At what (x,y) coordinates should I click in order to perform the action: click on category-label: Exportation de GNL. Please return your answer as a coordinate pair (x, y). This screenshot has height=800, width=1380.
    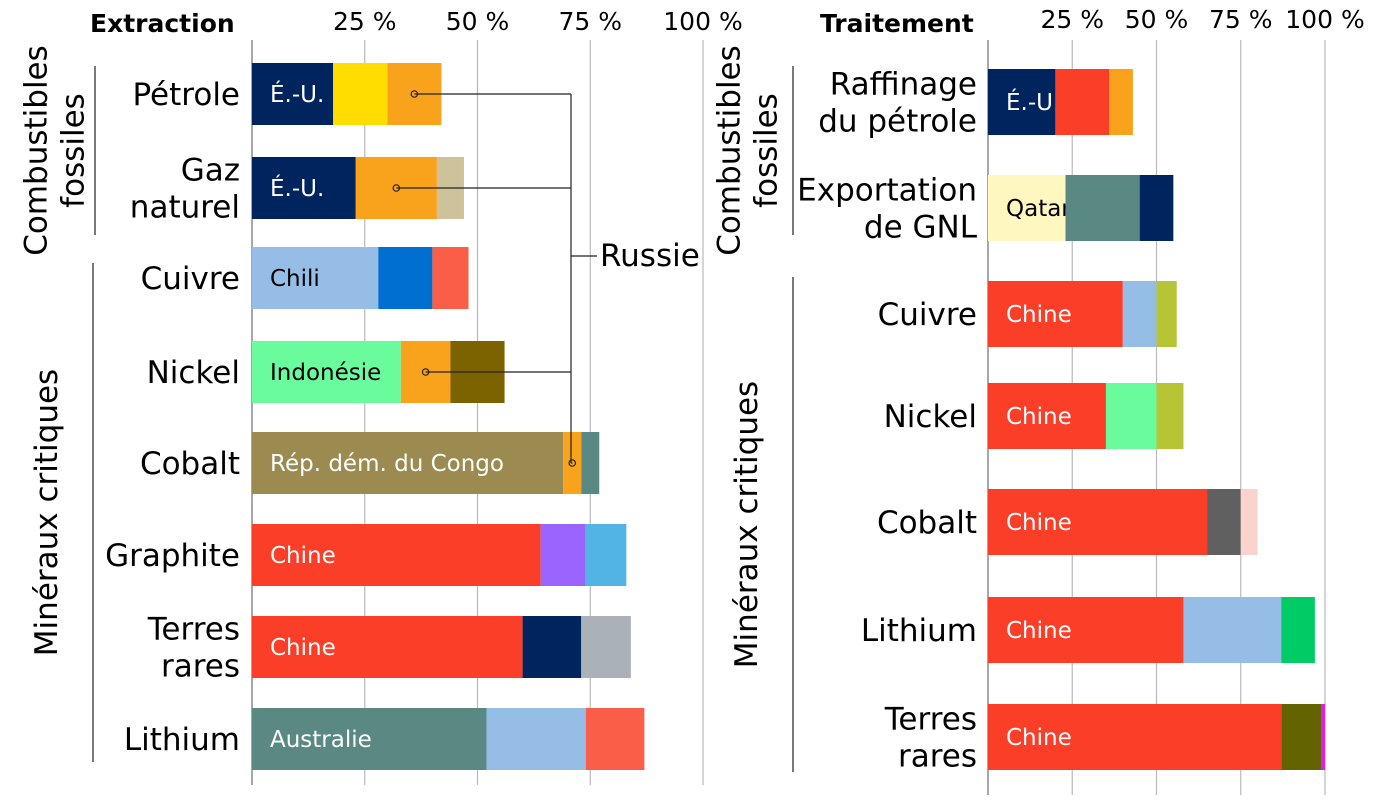
    Looking at the image, I should click on (887, 209).